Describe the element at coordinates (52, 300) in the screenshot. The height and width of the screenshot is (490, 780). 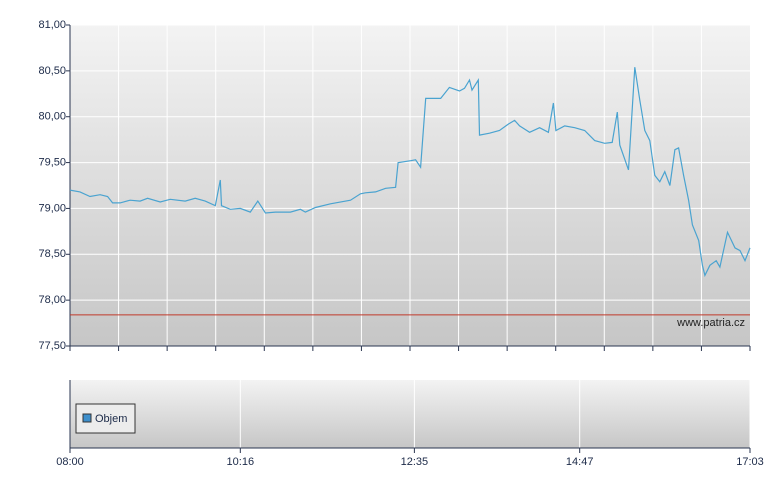
I see `y-tick-label: 78,00` at that location.